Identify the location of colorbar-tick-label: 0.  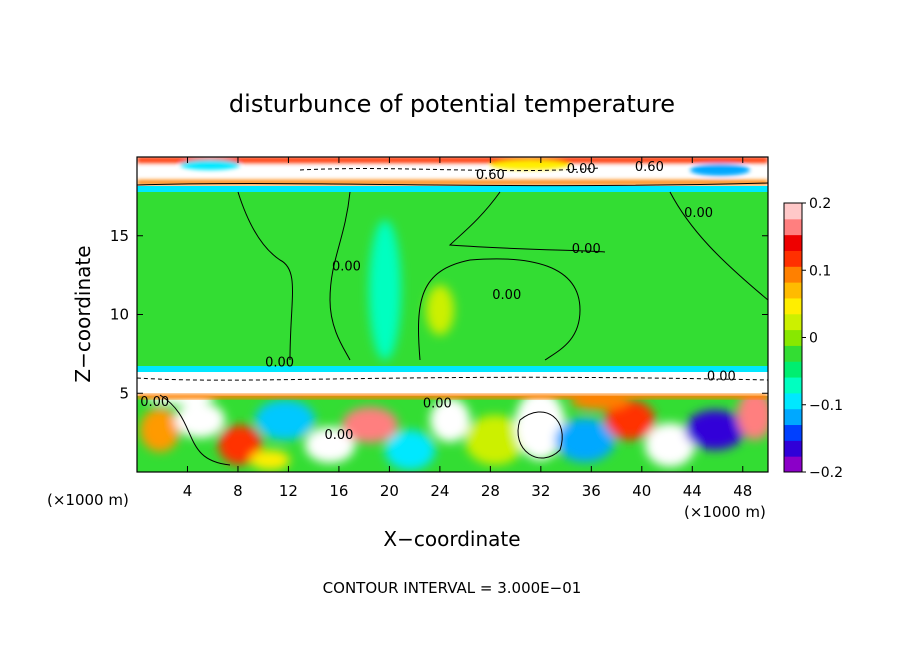
(813, 339).